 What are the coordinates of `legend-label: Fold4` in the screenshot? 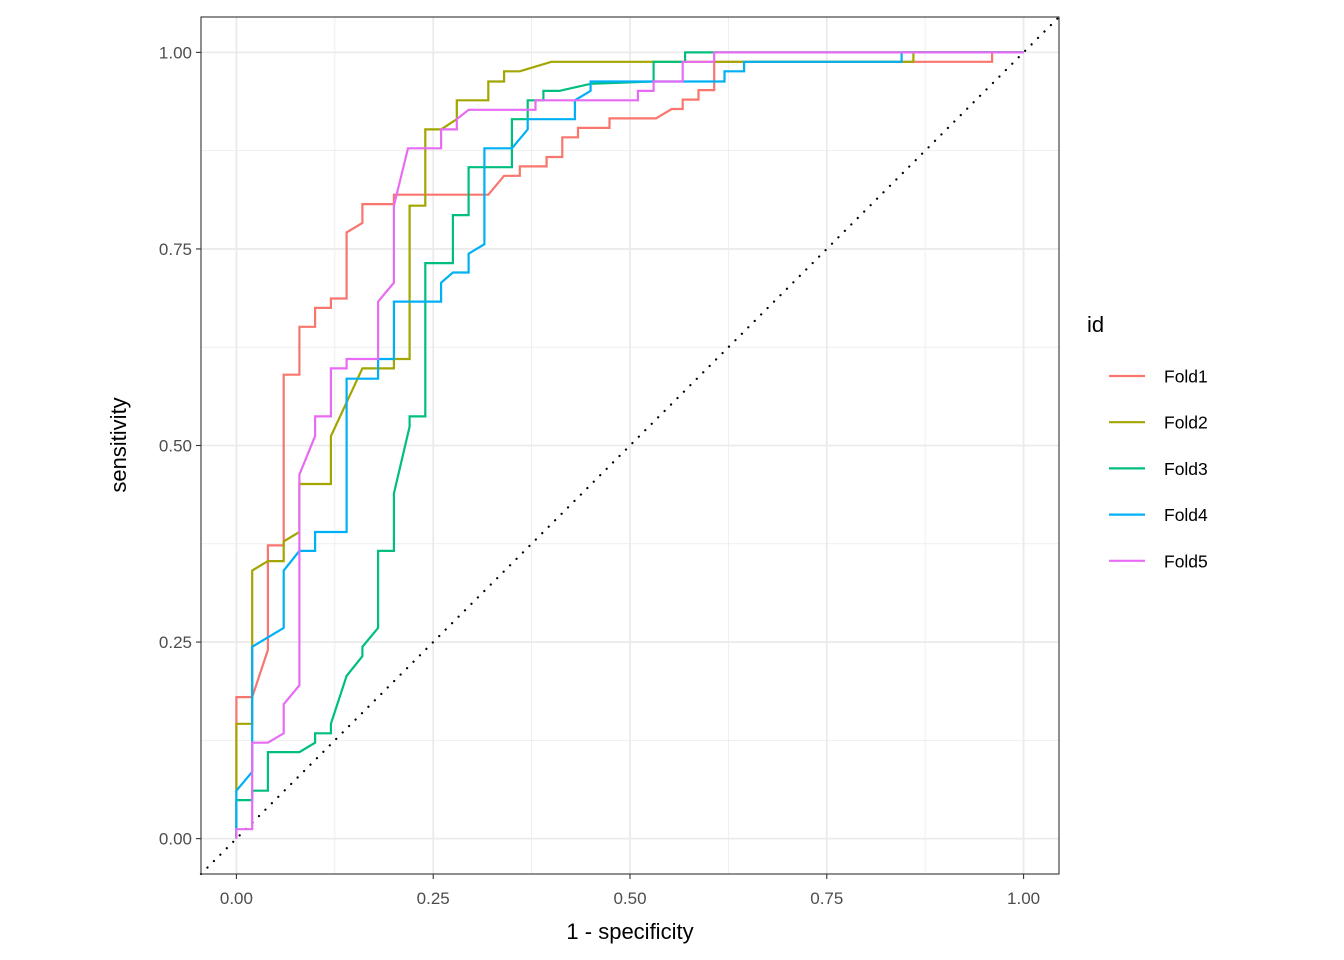 It's located at (1186, 515).